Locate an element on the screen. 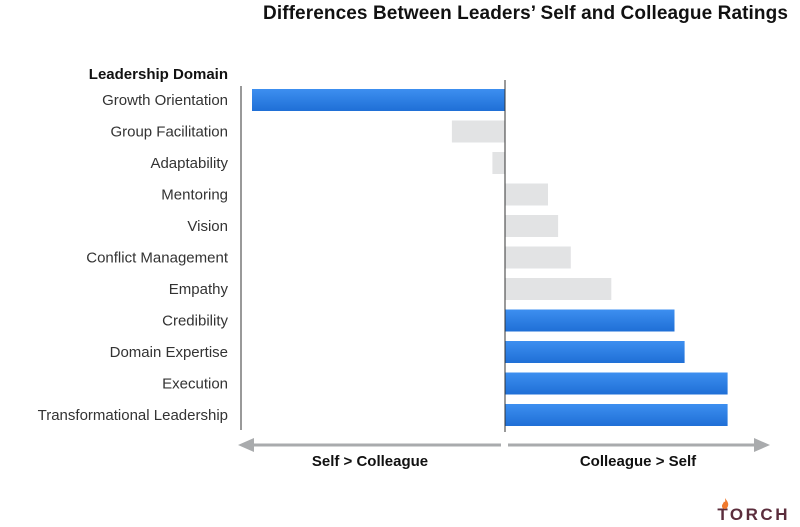  category-label: Domain Expertise is located at coordinates (169, 352).